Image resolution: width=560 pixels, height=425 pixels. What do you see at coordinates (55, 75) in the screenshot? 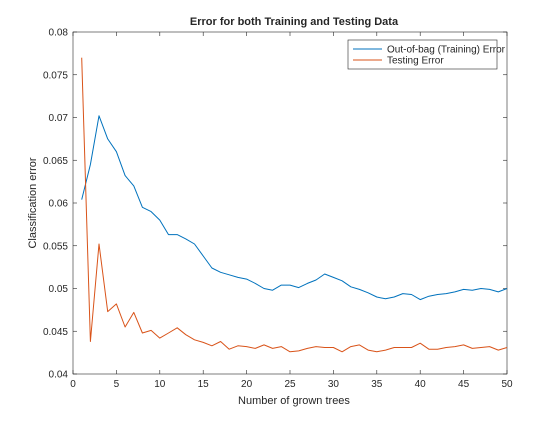
I see `y-tick-label: 0.075` at bounding box center [55, 75].